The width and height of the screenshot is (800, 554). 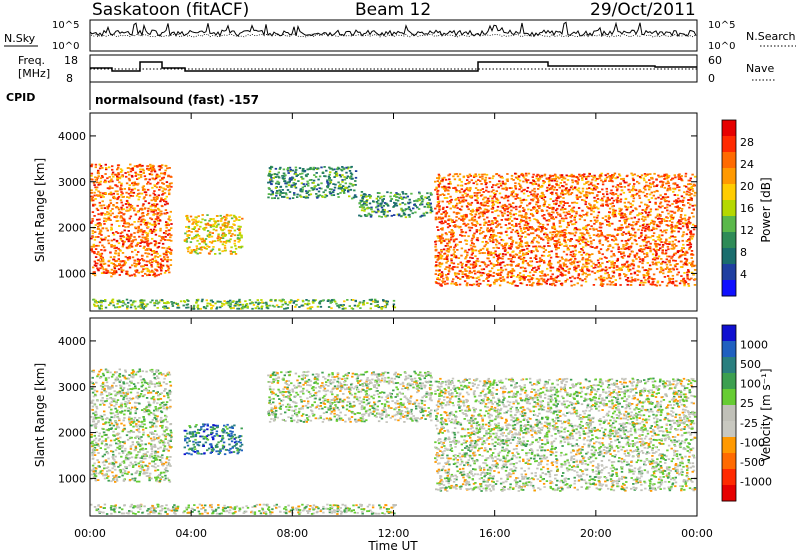 What do you see at coordinates (752, 442) in the screenshot?
I see `velocity-colorbar-tick-5: -100` at bounding box center [752, 442].